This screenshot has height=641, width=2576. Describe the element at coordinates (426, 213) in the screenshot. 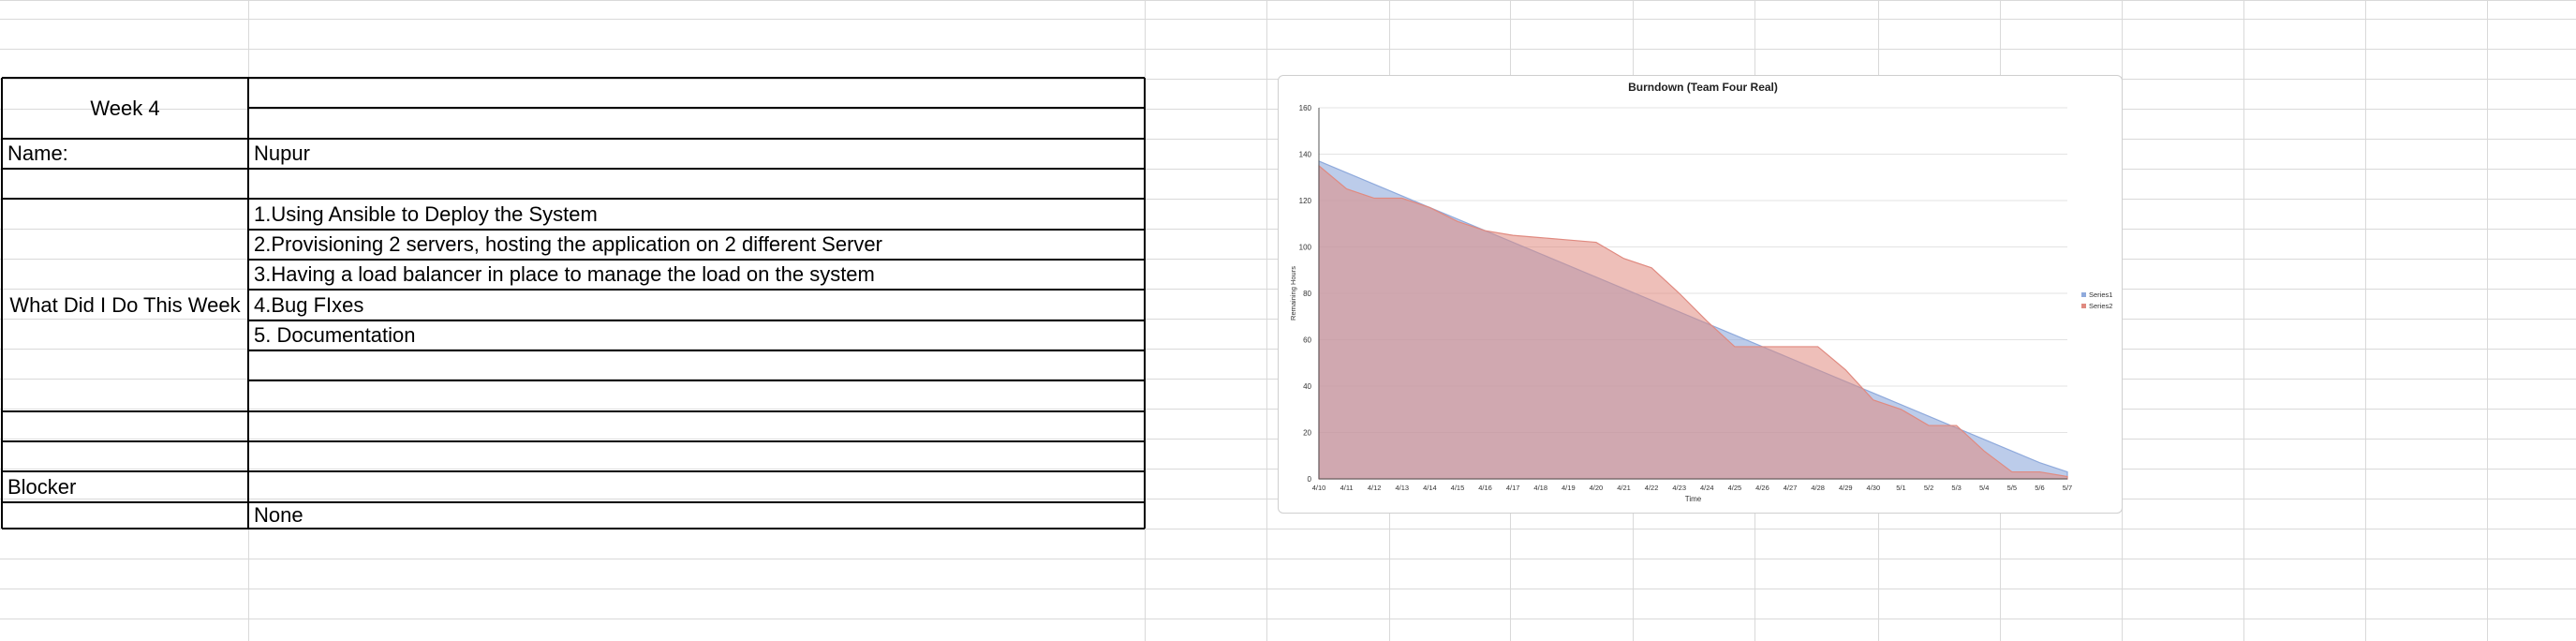

I see `task-item-cell-text: 1.Using Ansible to Deploy the System` at that location.